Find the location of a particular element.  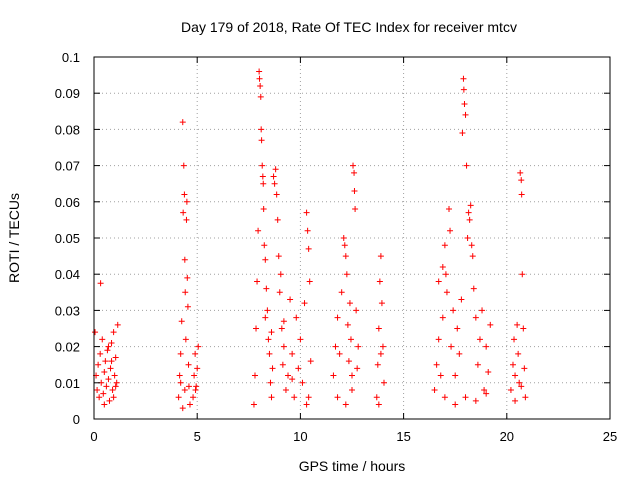

y-tick-label: 0.08 is located at coordinates (67, 129).